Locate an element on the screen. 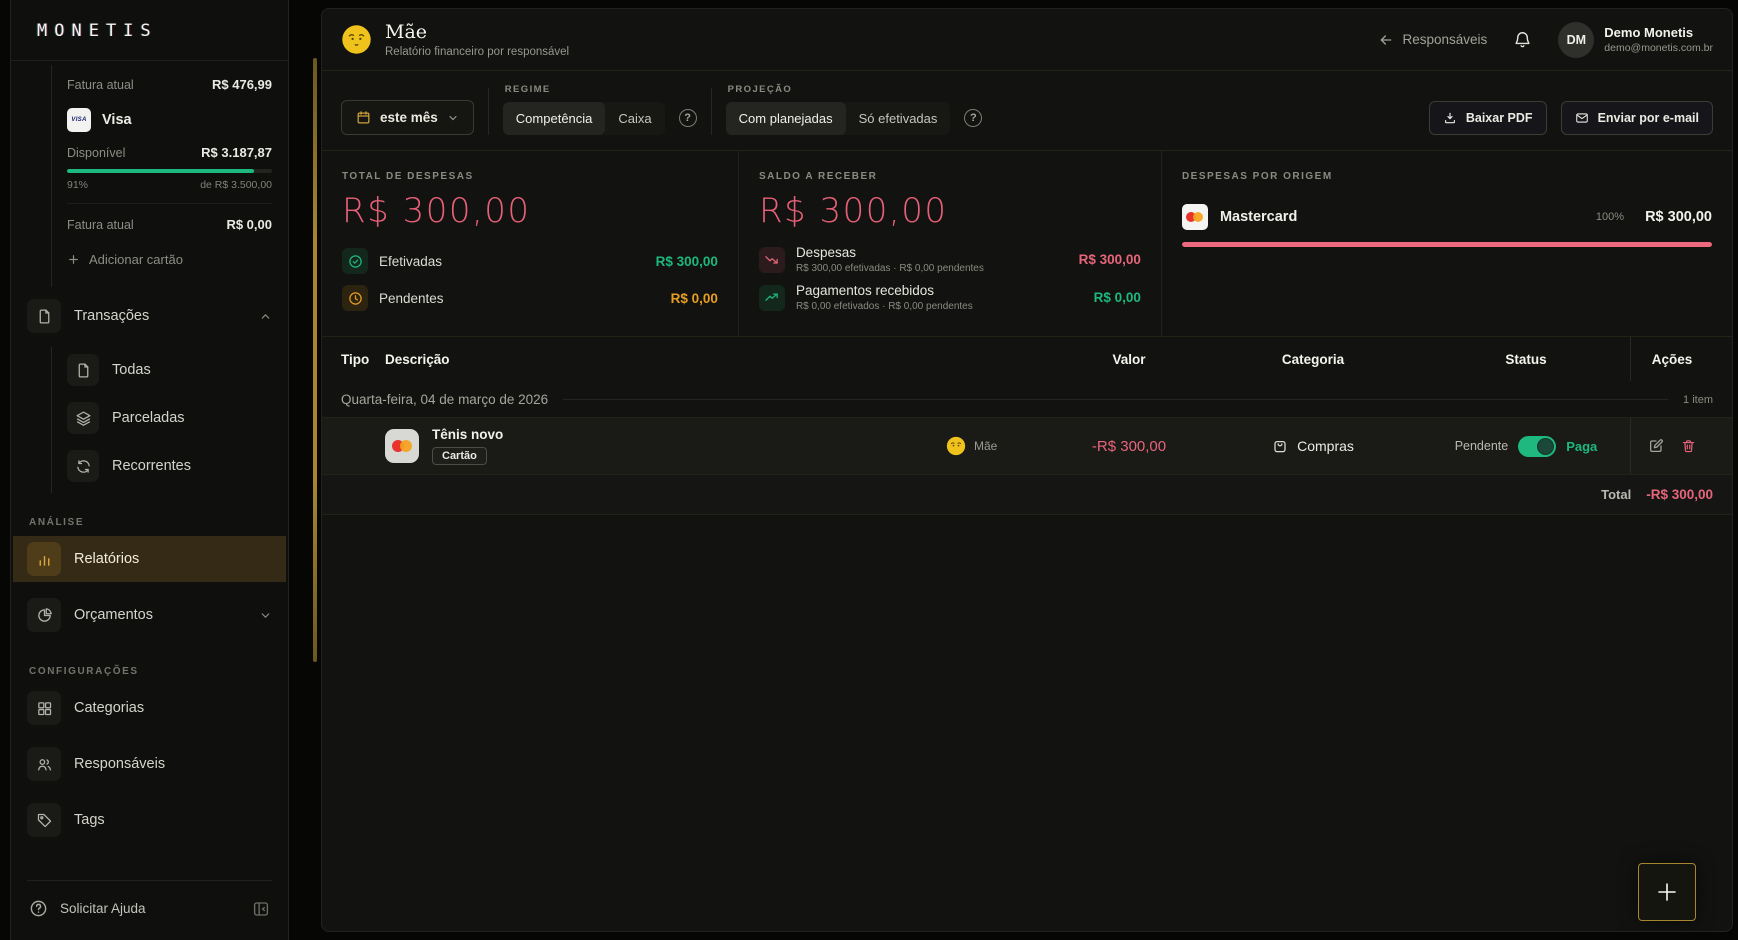  period-select: este mês is located at coordinates (407, 117).